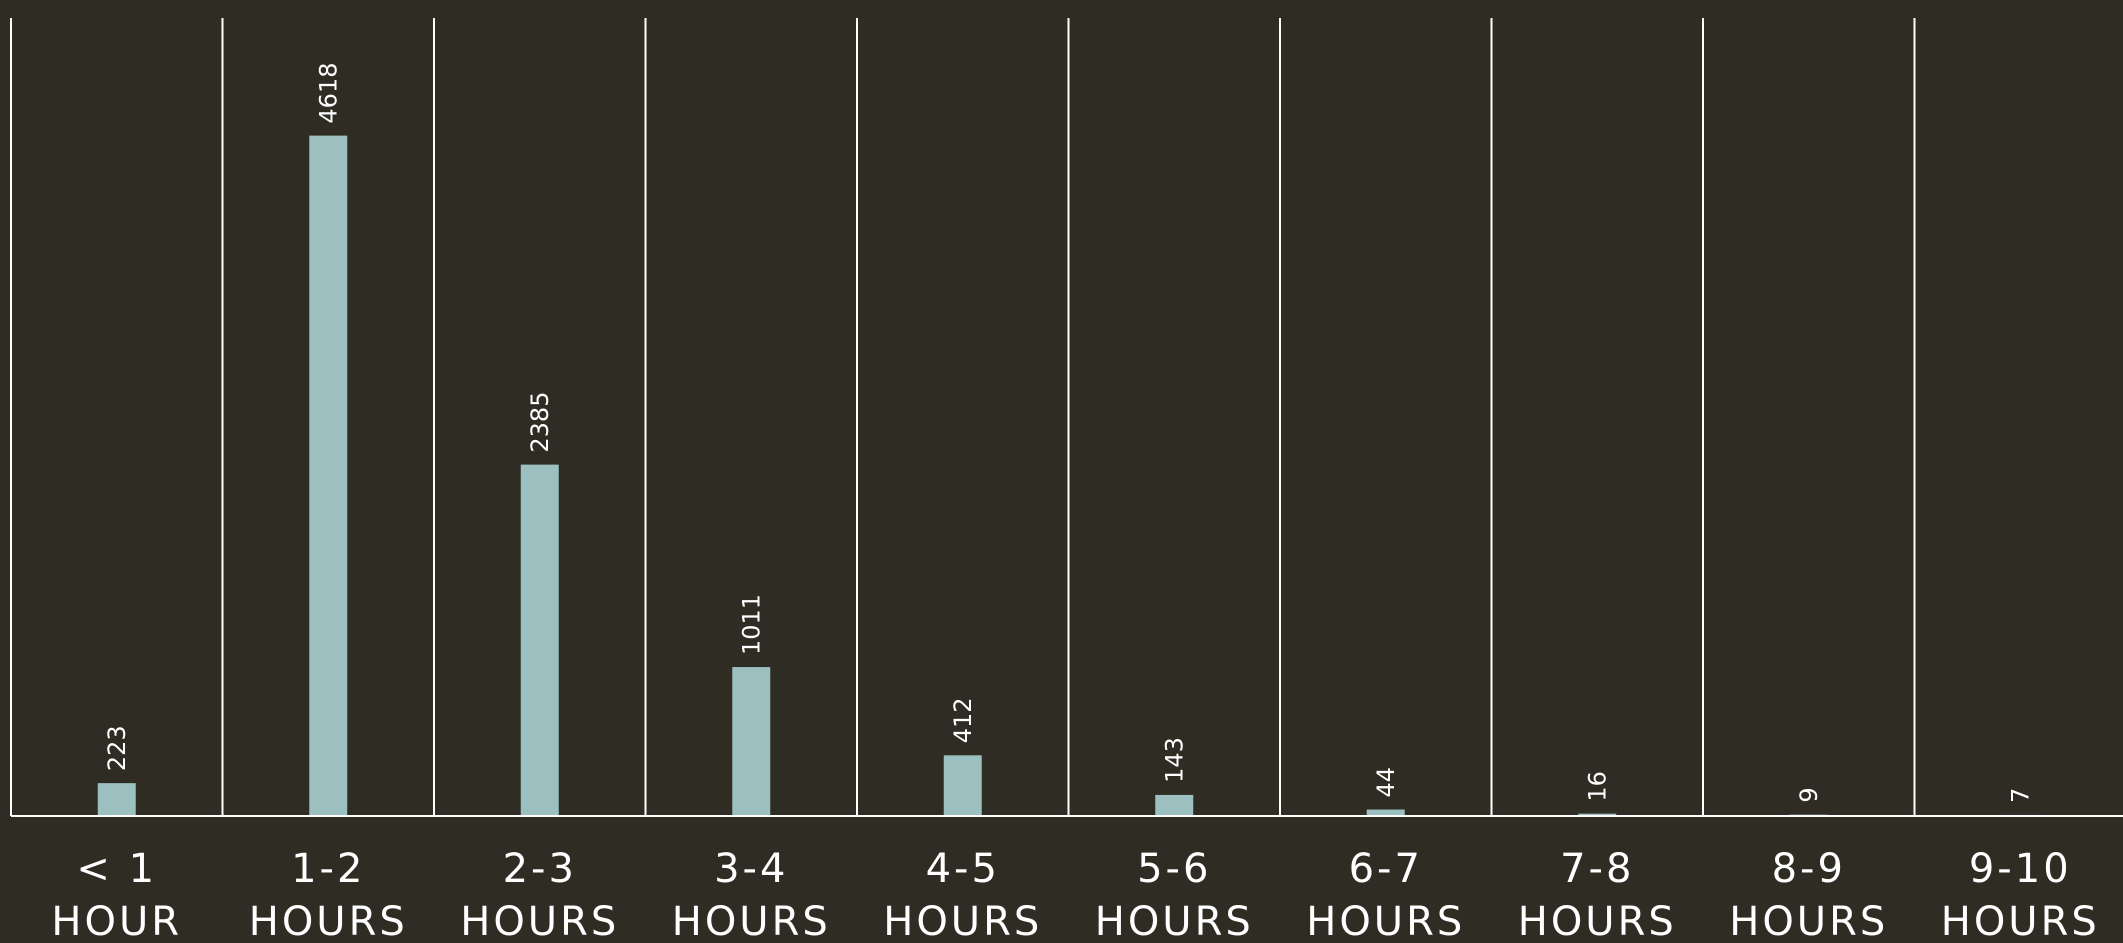 The image size is (2123, 943). Describe the element at coordinates (1174, 760) in the screenshot. I see `value-label: 143` at that location.